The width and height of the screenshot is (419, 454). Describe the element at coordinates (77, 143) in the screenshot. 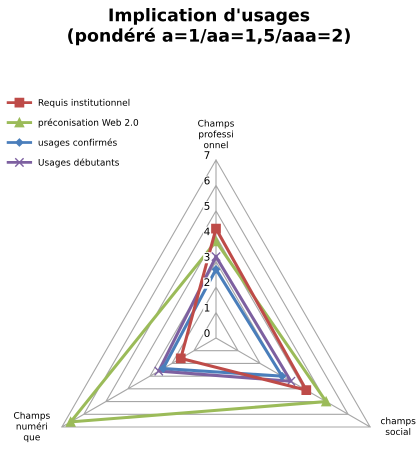

I see `legend-label: usages confirmés` at that location.